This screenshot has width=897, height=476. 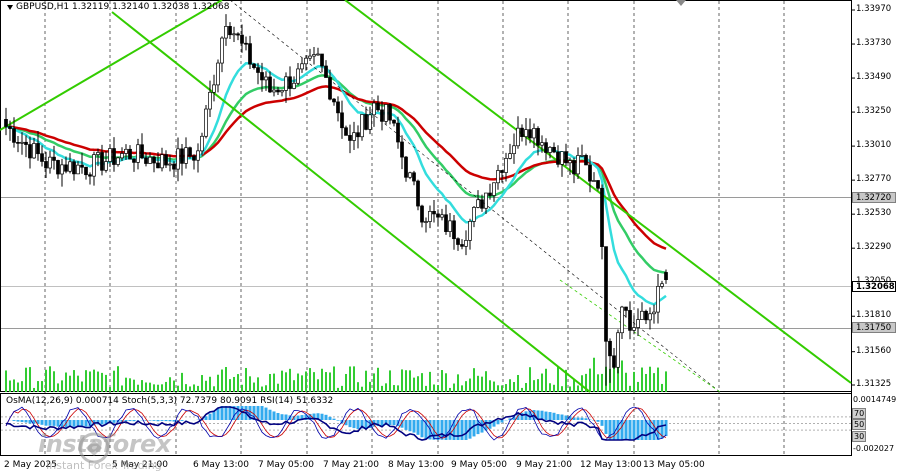 What do you see at coordinates (874, 77) in the screenshot?
I see `price-axis-label: 1.33490` at bounding box center [874, 77].